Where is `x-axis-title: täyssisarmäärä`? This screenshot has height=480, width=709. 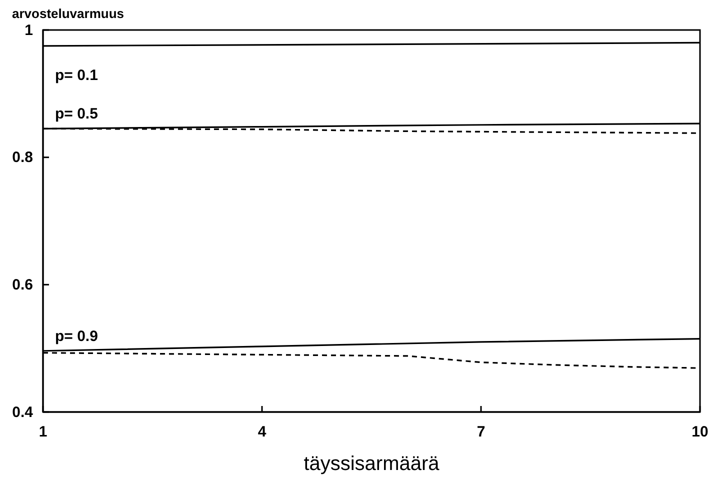 x-axis-title: täyssisarmäärä is located at coordinates (372, 464).